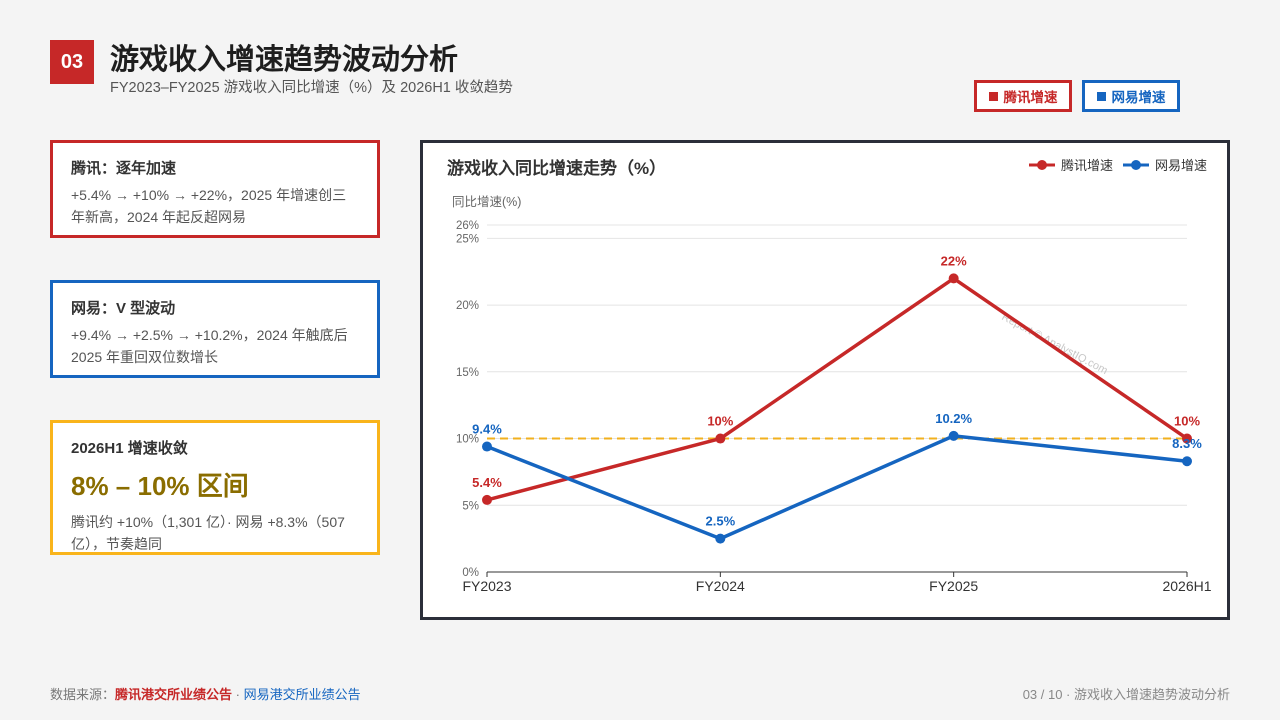  Describe the element at coordinates (467, 373) in the screenshot. I see `y-tick-label: 15%` at that location.